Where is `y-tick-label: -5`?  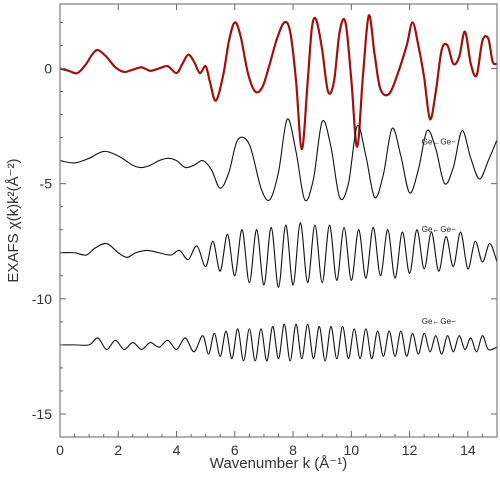
y-tick-label: -5 is located at coordinates (46, 184).